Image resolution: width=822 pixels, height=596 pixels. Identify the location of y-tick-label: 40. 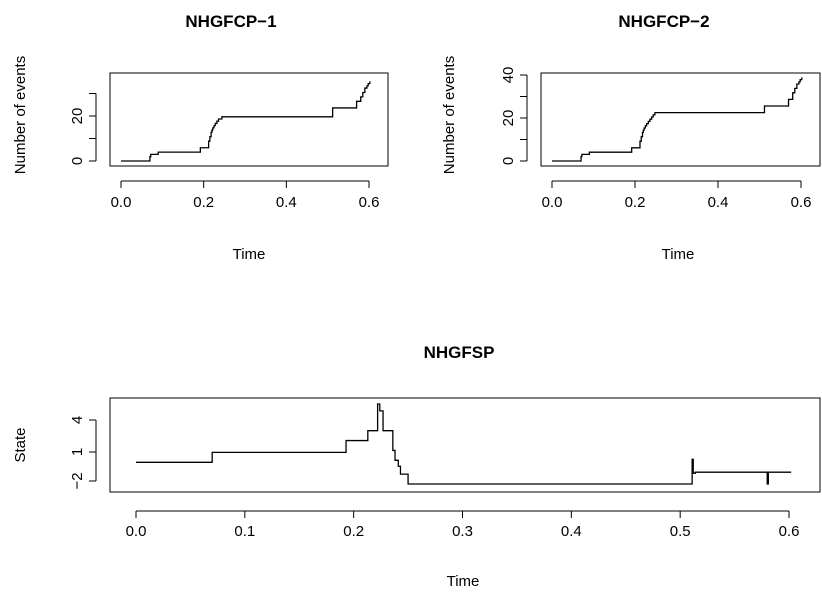
(508, 75).